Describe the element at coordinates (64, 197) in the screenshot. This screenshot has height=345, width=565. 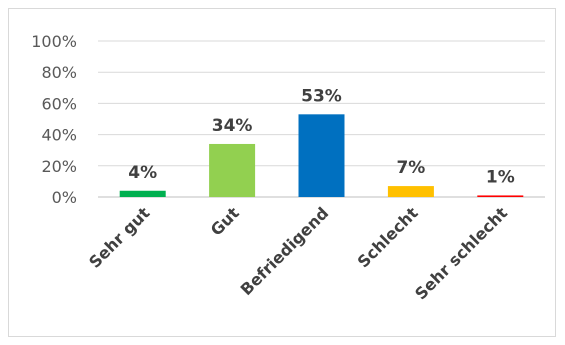
I see `y-tick-label: 0%` at that location.